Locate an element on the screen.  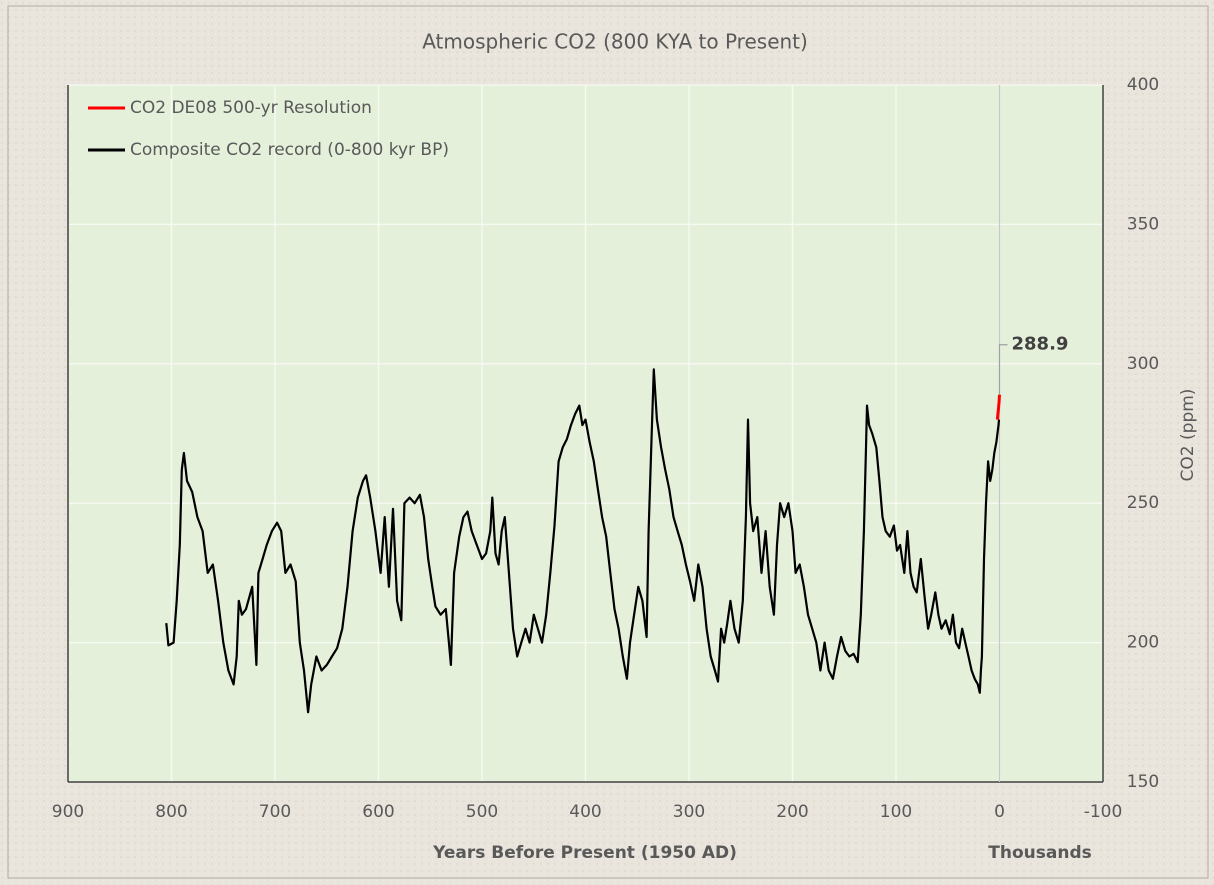
x-tick-label: 500 is located at coordinates (482, 812).